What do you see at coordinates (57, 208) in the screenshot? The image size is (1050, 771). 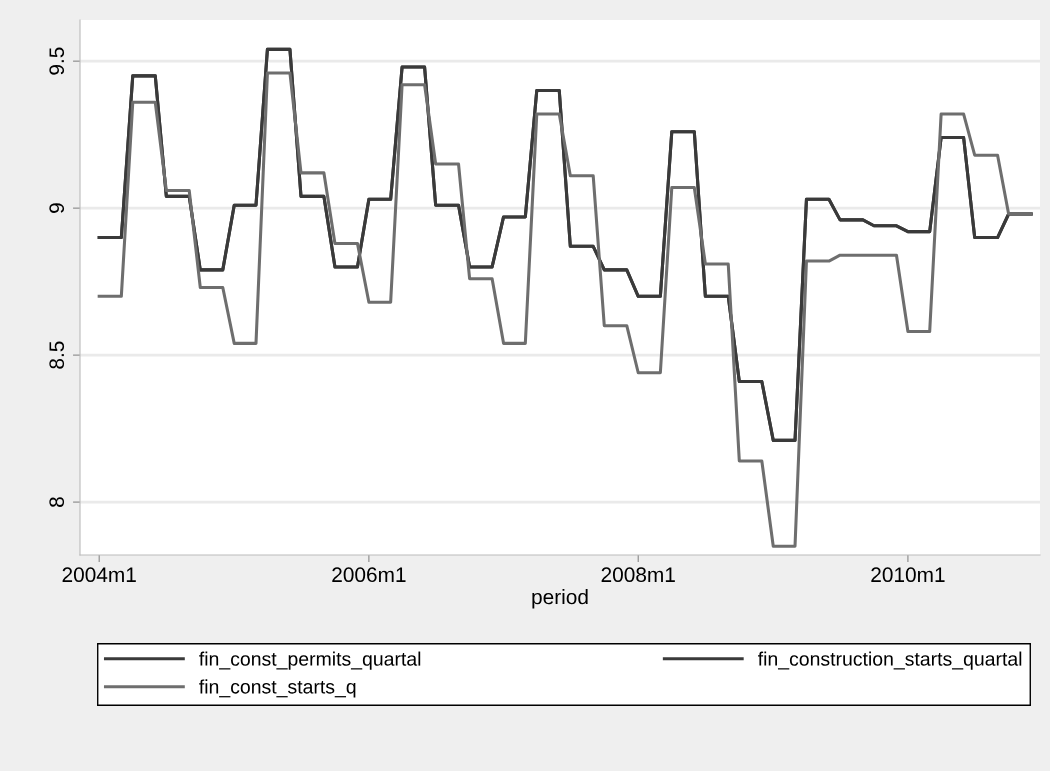 I see `y-tick-label: 9` at bounding box center [57, 208].